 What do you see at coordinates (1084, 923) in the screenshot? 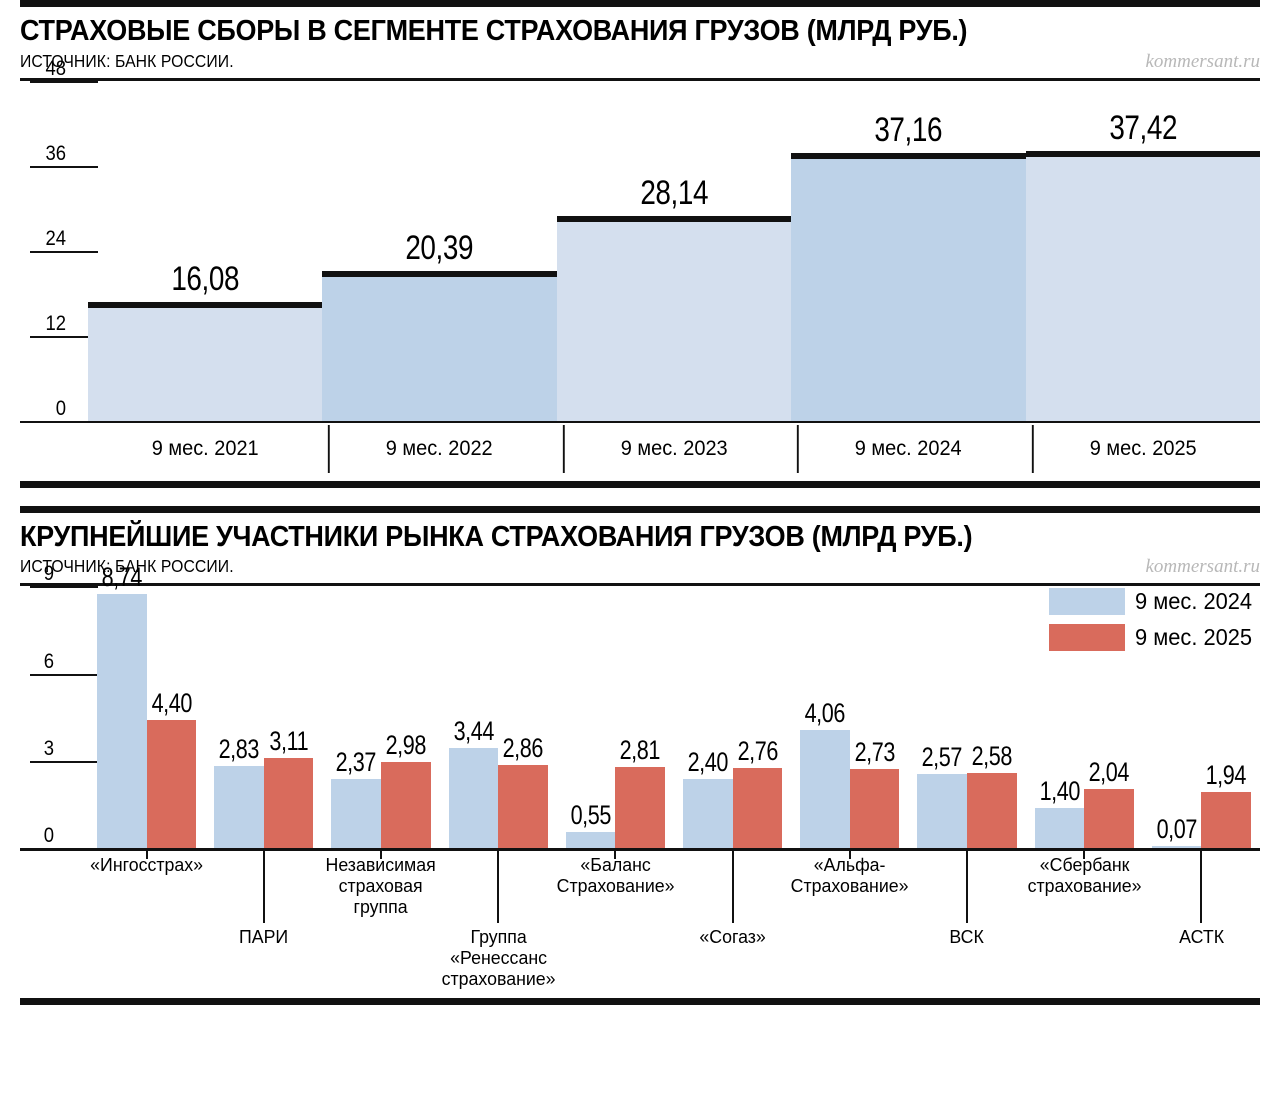
I see `chart2-category-label: «Сбербанк страхование»` at bounding box center [1084, 923].